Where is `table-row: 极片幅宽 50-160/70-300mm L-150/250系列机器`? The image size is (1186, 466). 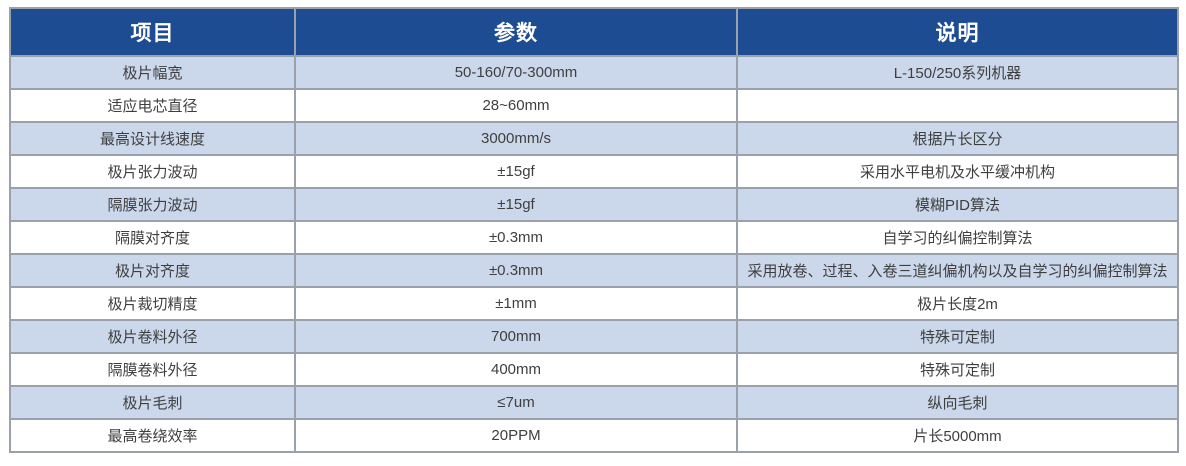
table-row: 极片幅宽 50-160/70-300mm L-150/250系列机器 is located at coordinates (594, 72).